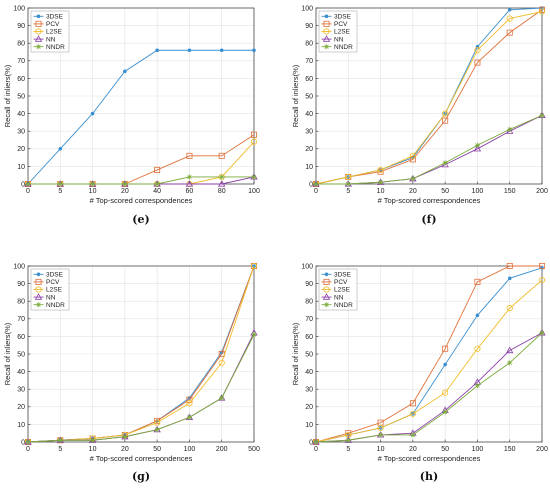 The height and width of the screenshot is (491, 550). What do you see at coordinates (343, 47) in the screenshot?
I see `legend-label: NNDR` at bounding box center [343, 47].